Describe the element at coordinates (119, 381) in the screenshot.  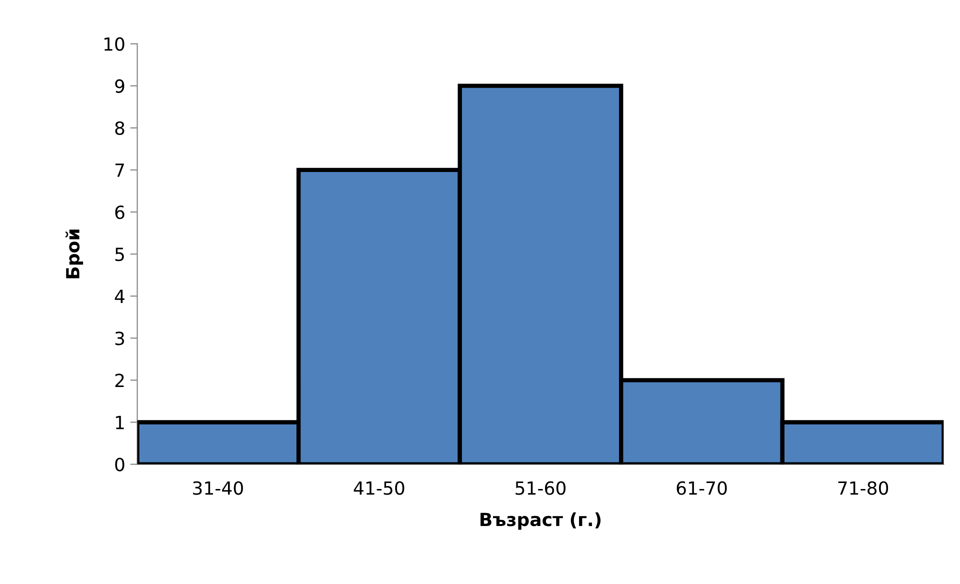
I see `y-tick-label: 2` at that location.